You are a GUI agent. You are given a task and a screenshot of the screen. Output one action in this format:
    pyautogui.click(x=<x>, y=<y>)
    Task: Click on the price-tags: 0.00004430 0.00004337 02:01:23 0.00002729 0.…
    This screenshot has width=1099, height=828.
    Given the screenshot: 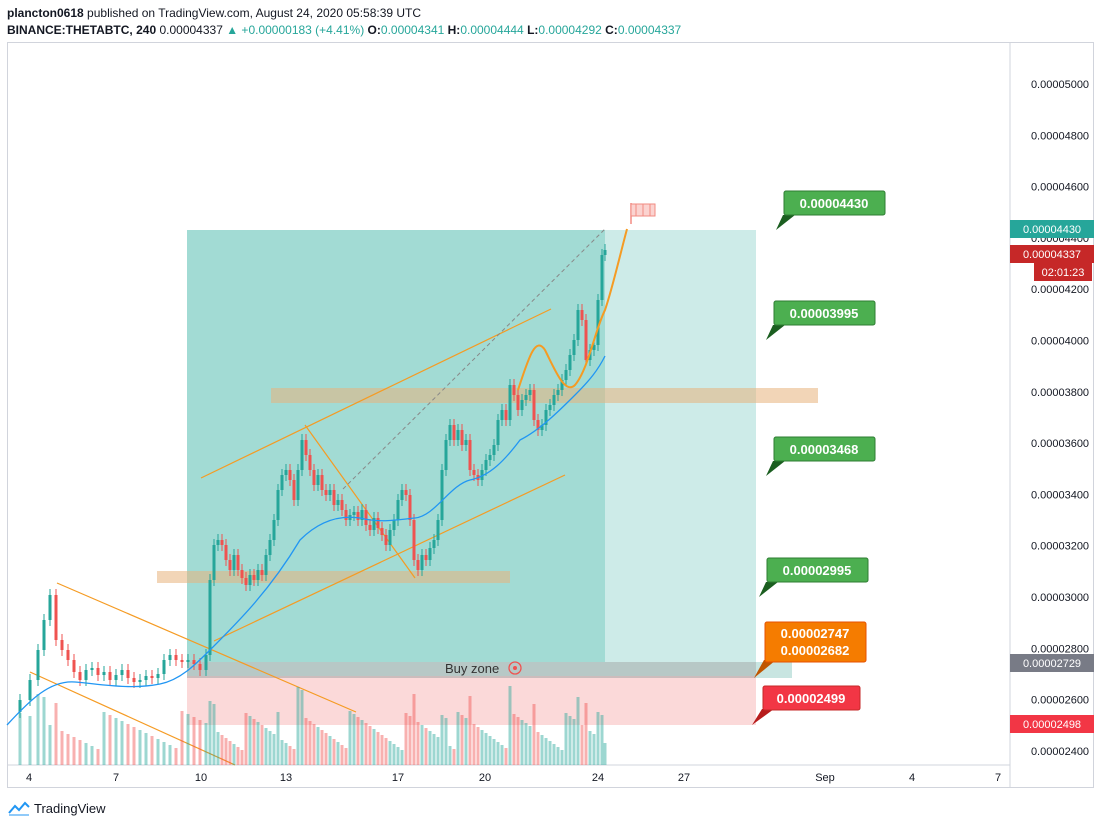 What is the action you would take?
    pyautogui.click(x=1052, y=476)
    